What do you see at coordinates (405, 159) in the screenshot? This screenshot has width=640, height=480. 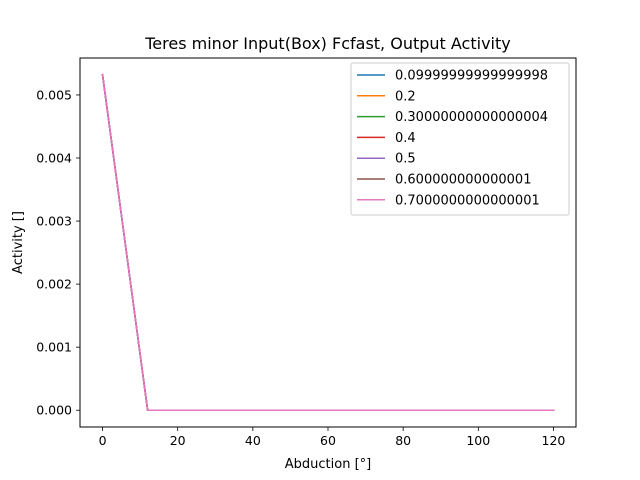 I see `legend-entry-label: 0.5` at bounding box center [405, 159].